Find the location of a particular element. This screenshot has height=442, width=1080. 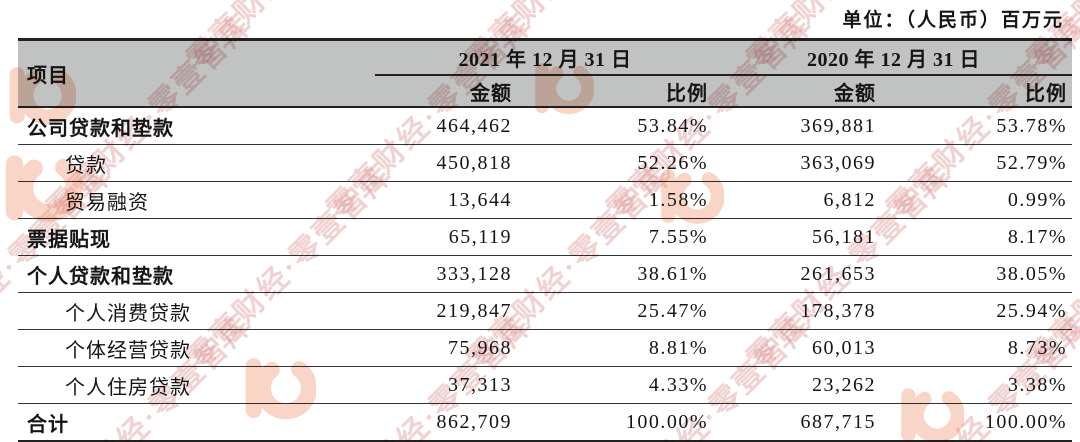

item-cell: 个人住房贷款 is located at coordinates (196, 385).